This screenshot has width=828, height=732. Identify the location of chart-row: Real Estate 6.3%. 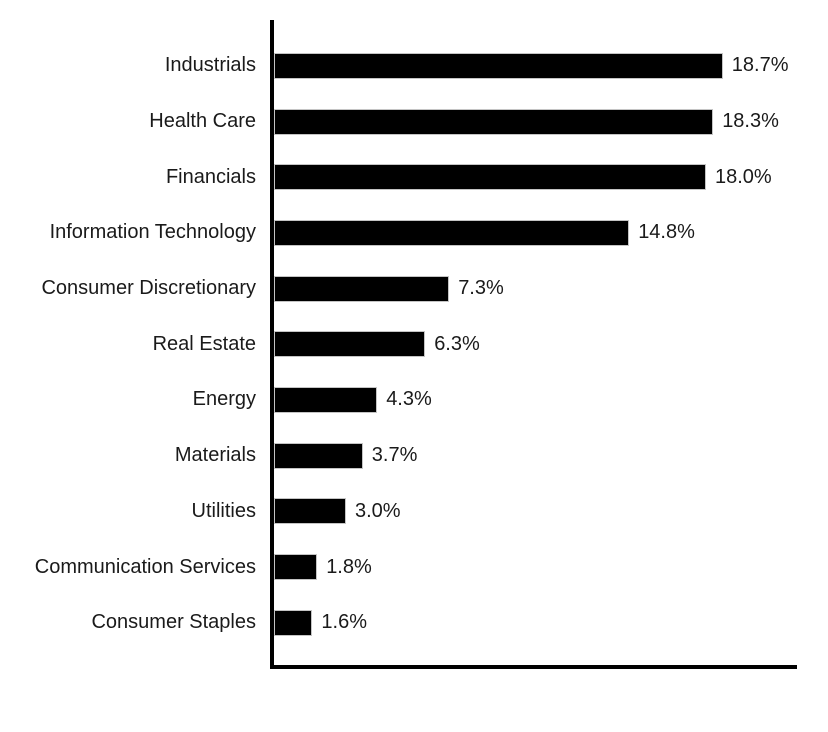
(414, 344).